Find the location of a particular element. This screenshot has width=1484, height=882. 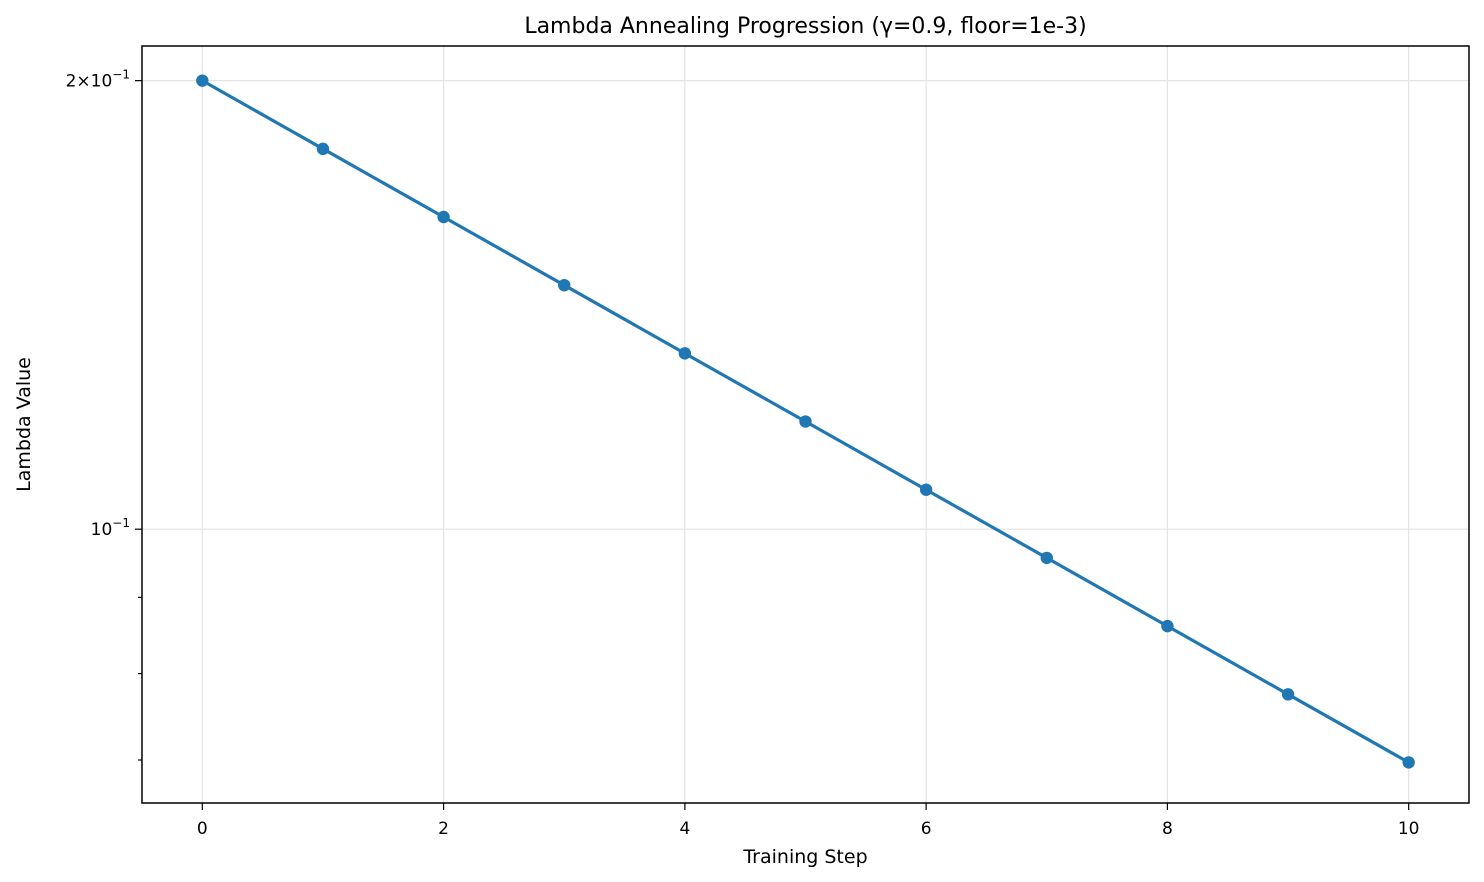

x-tick-label: 4 is located at coordinates (684, 829).